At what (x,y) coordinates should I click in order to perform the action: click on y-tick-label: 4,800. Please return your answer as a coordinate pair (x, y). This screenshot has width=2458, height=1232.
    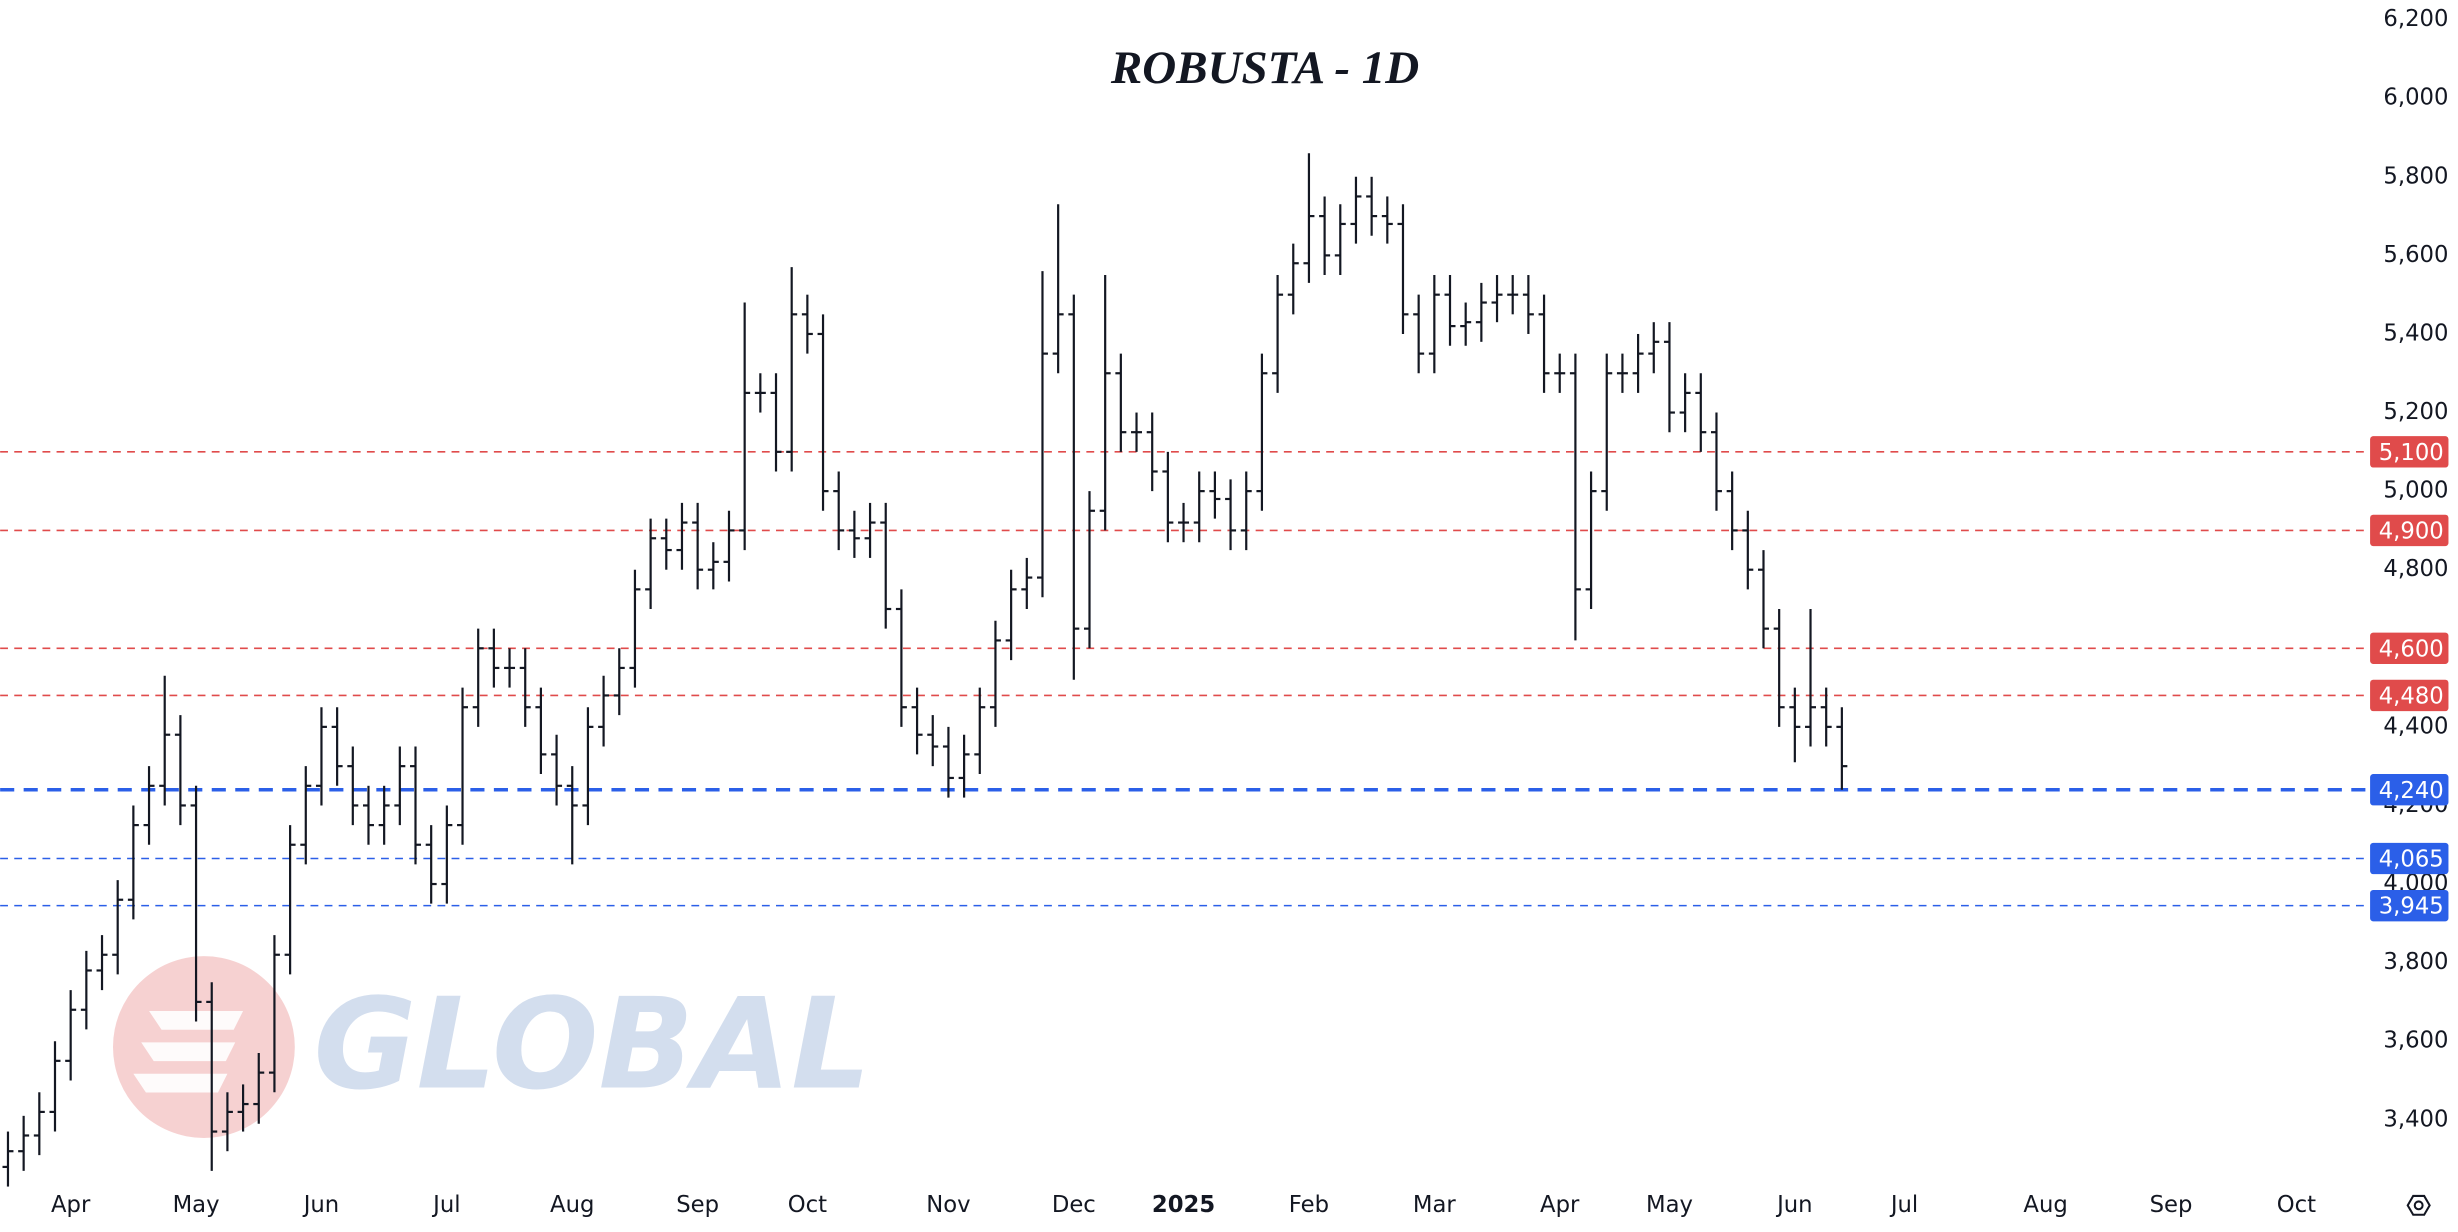
    Looking at the image, I should click on (2415, 569).